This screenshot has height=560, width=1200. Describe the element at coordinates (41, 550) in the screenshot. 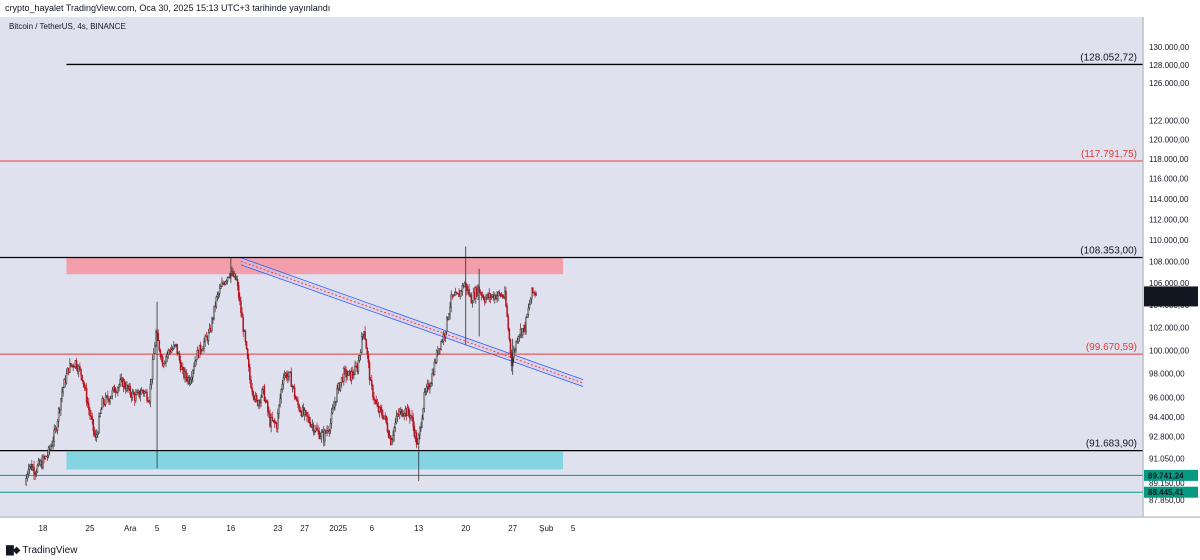

I see `tradingview-logo: ▇◆ TradingView` at that location.